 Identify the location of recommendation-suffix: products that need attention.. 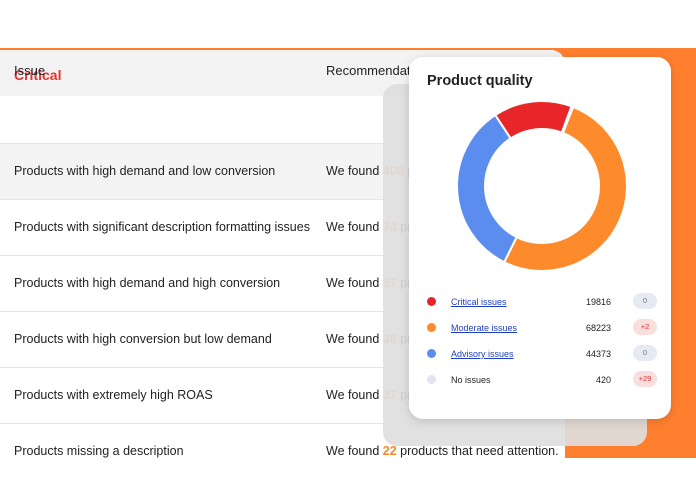
(477, 451).